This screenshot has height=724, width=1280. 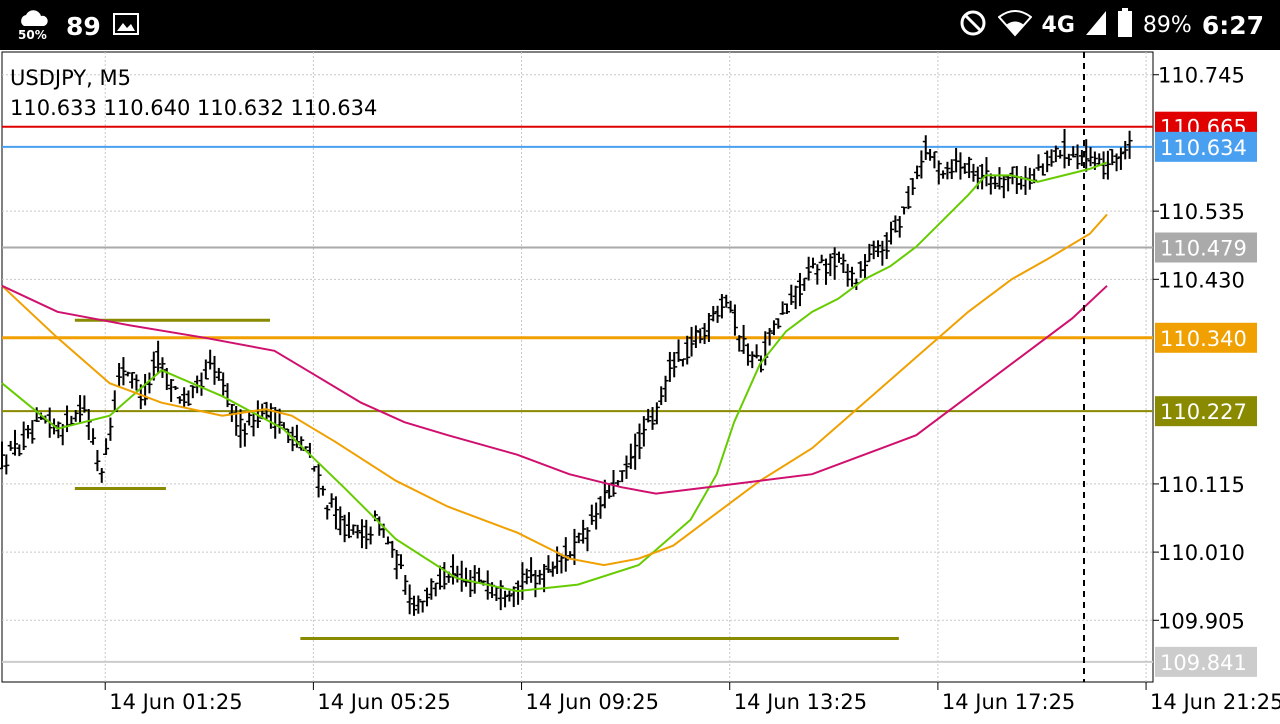 I want to click on x-tick-label: 14 Jun 09:25, so click(x=592, y=702).